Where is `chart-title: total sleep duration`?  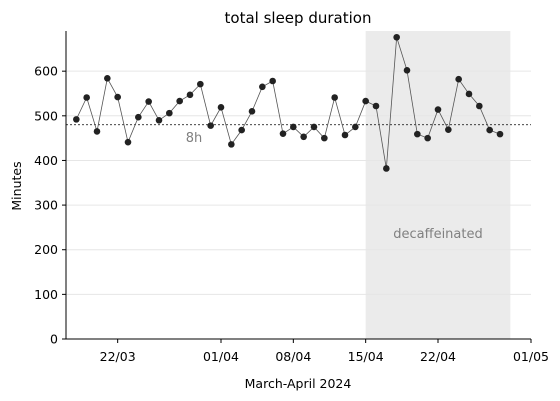 chart-title: total sleep duration is located at coordinates (298, 18).